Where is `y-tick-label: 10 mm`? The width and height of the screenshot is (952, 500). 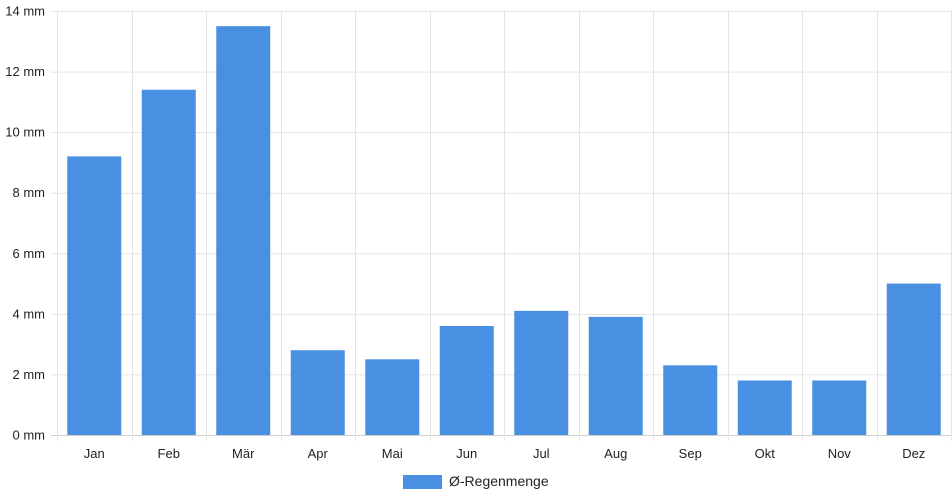 y-tick-label: 10 mm is located at coordinates (25, 132).